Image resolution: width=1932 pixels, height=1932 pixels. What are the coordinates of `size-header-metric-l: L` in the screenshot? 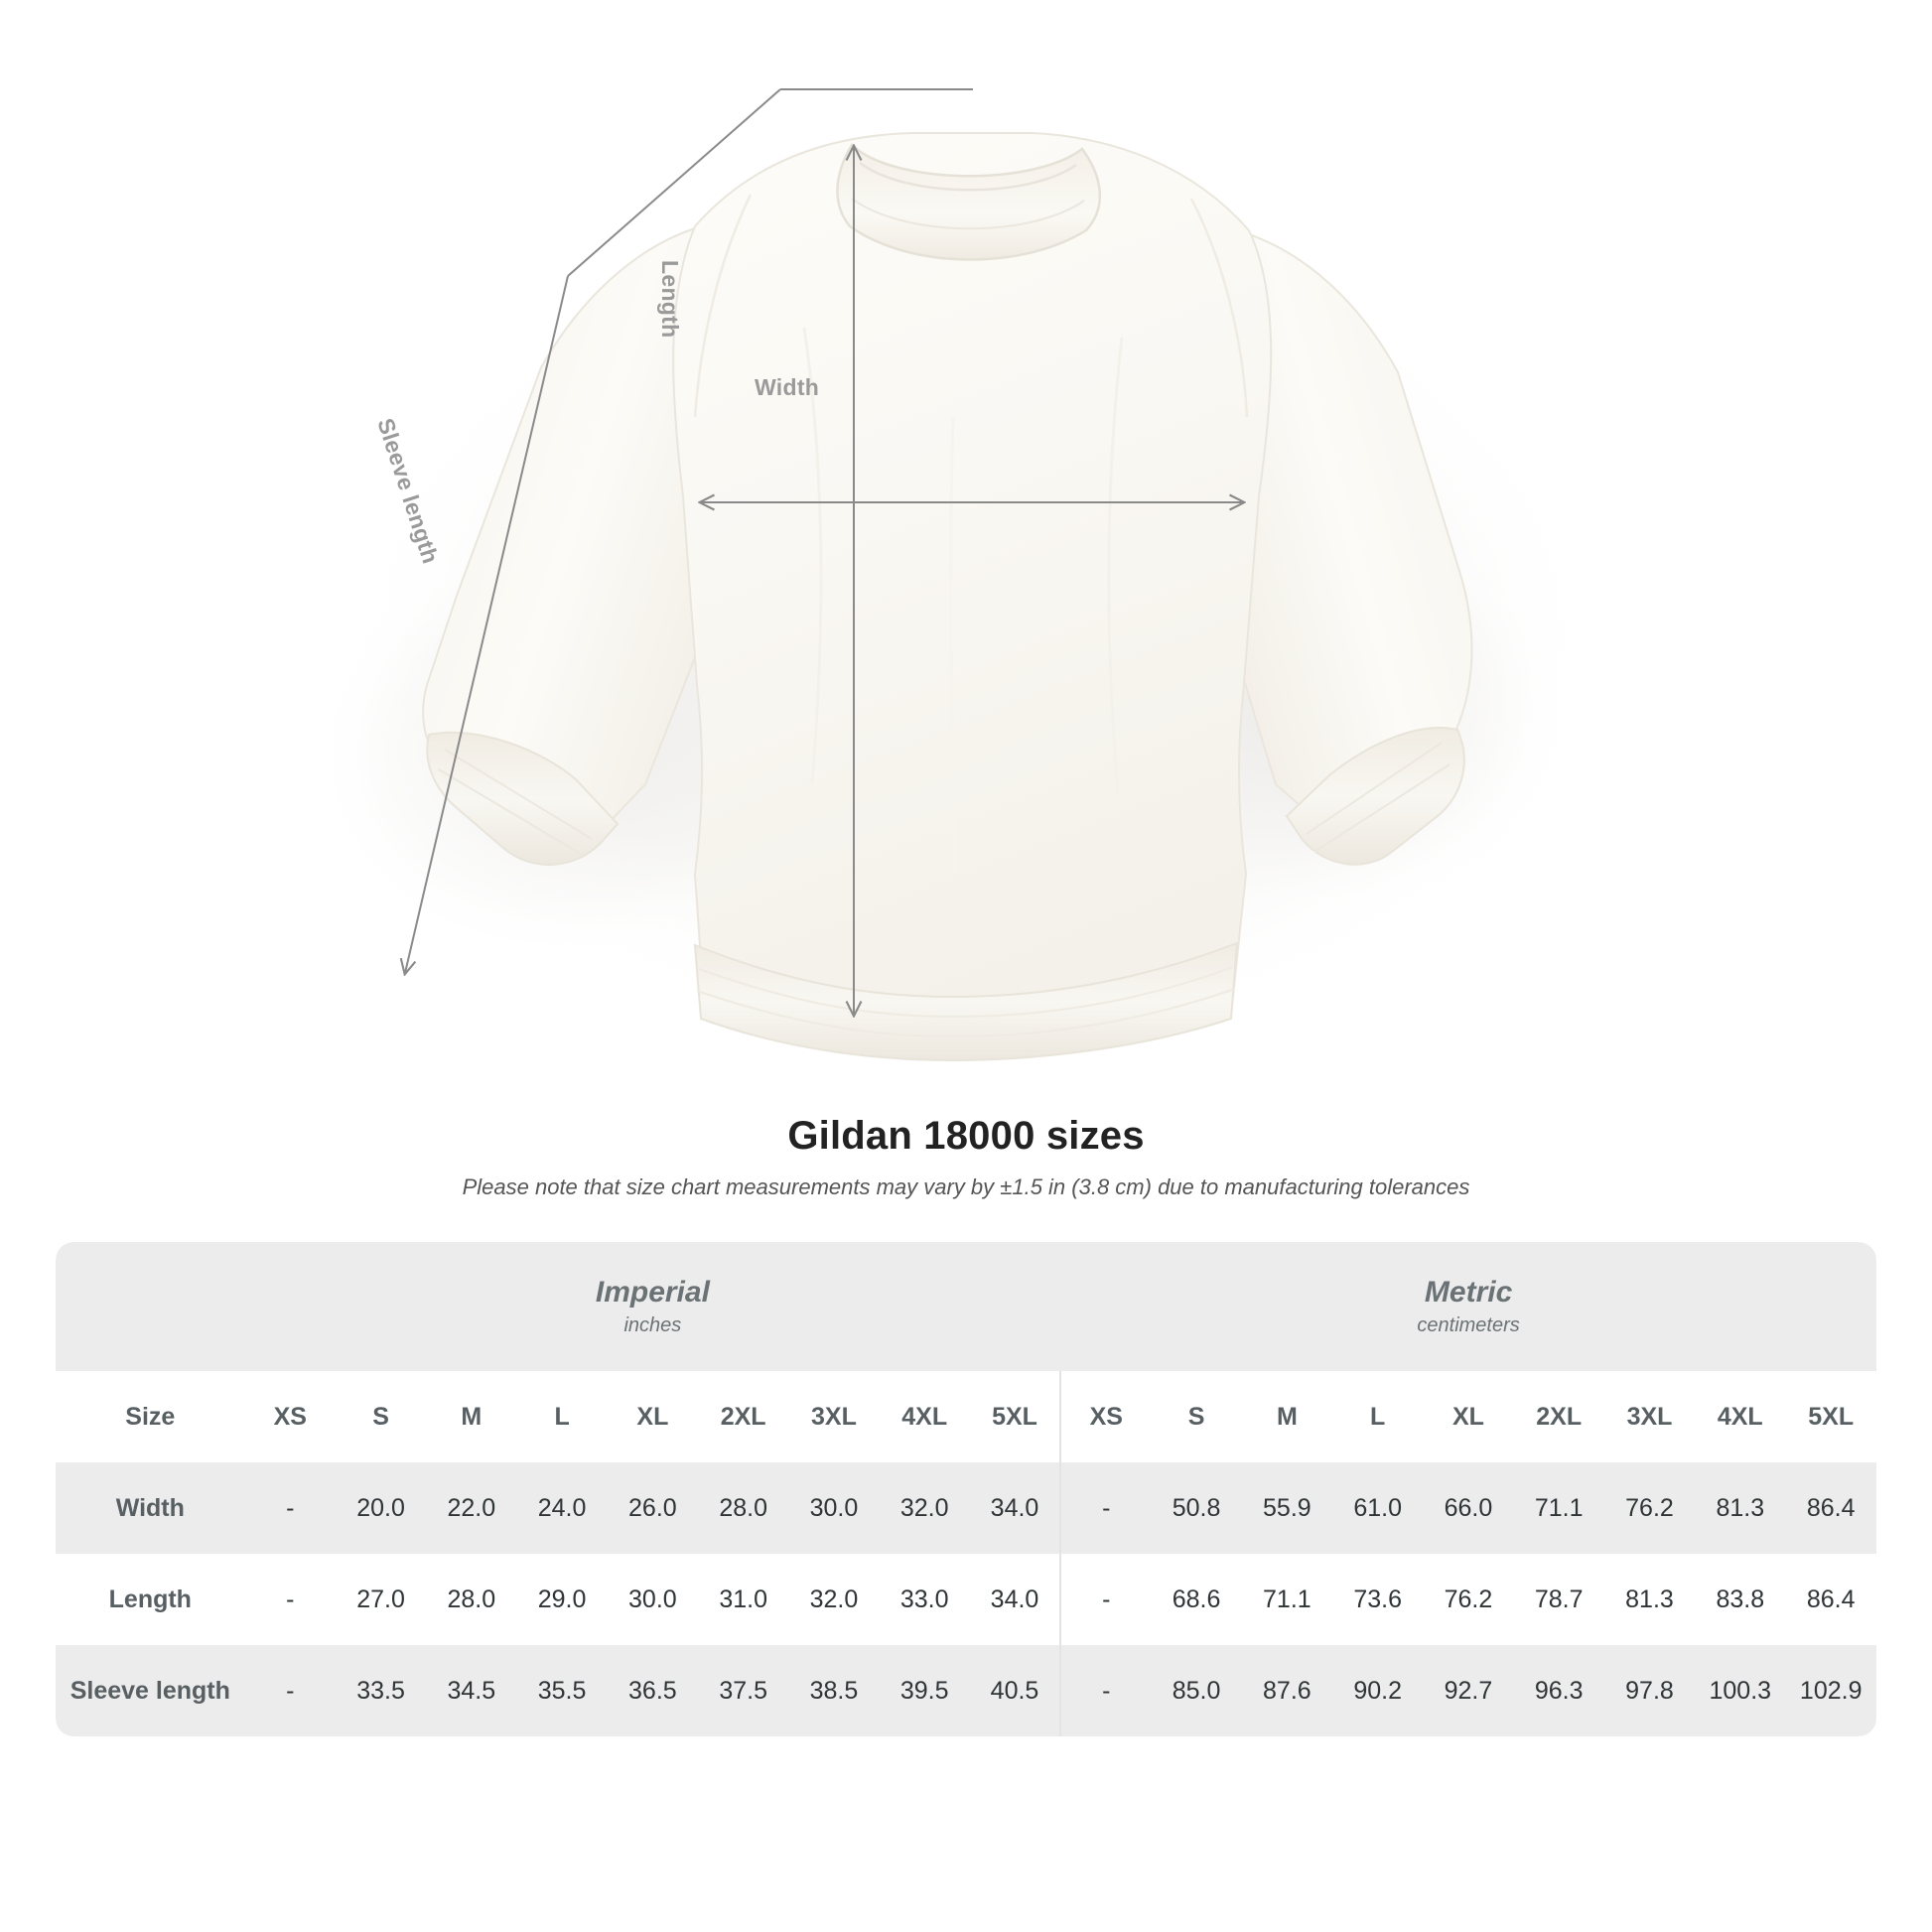 It's located at (1378, 1417).